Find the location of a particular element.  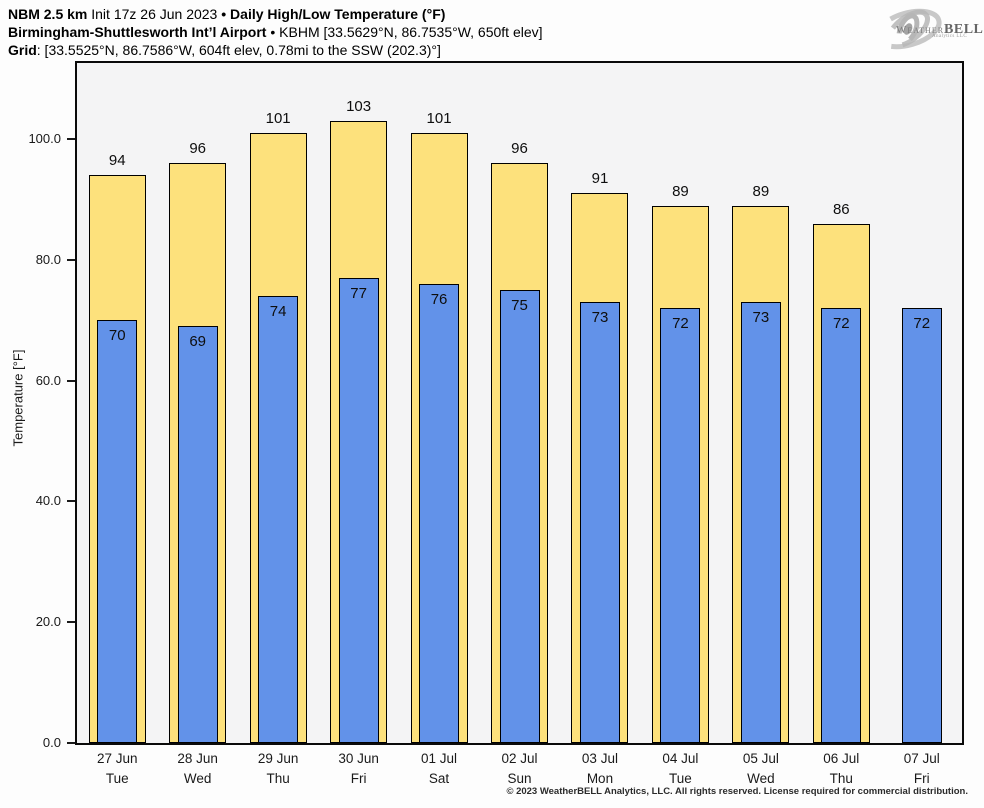

y-axis-ticks: 0.0 20.0 40.0 60.0 80.0 100.0 is located at coordinates (37, 405).